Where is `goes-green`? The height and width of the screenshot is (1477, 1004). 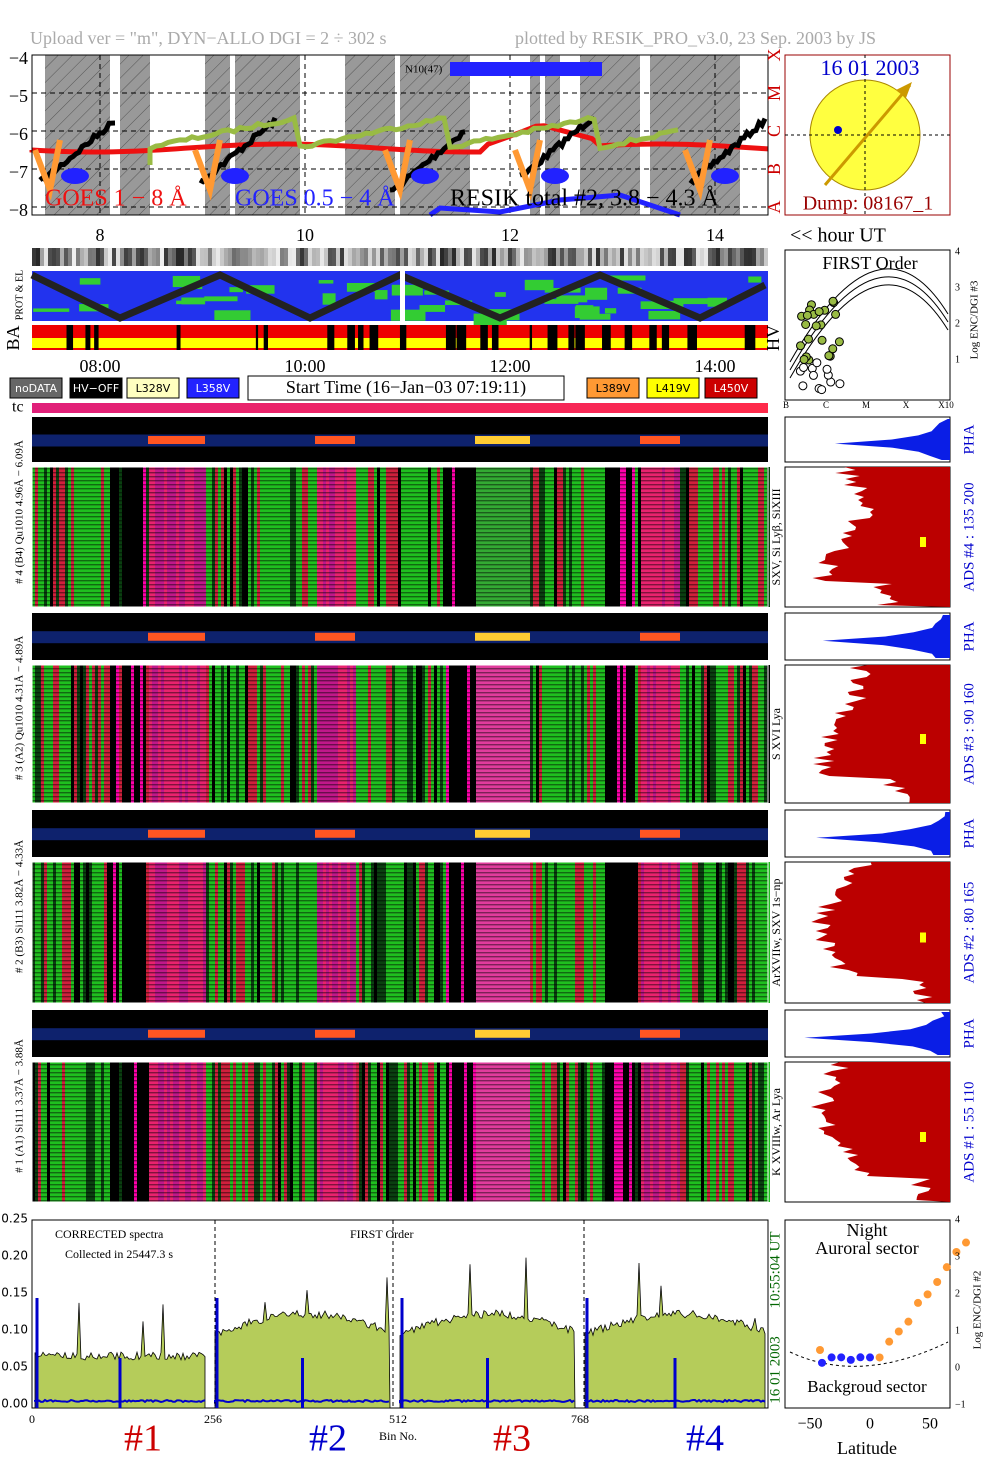 goes-green is located at coordinates (413, 139).